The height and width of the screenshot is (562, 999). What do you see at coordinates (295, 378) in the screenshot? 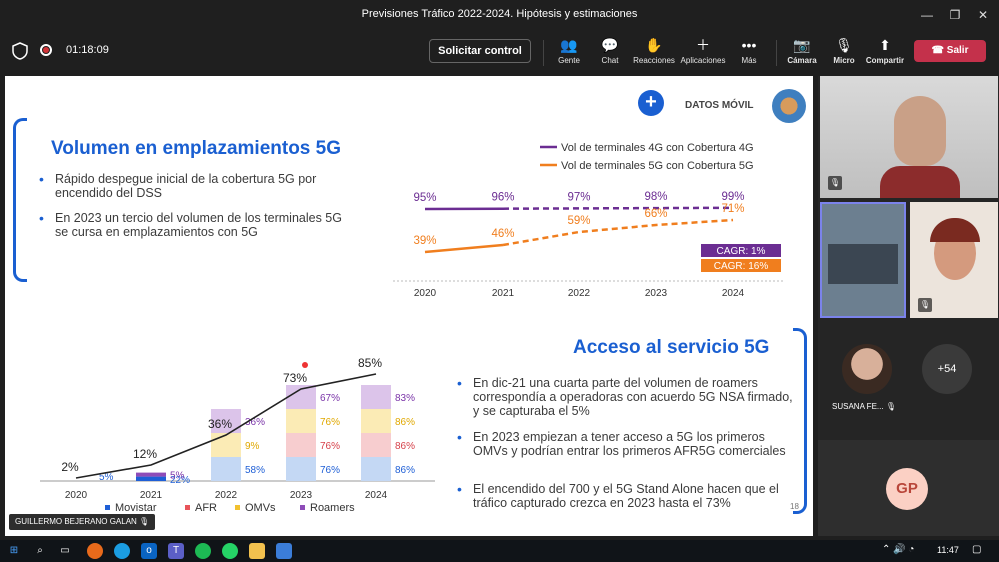
I see `total-label: 73%` at bounding box center [295, 378].